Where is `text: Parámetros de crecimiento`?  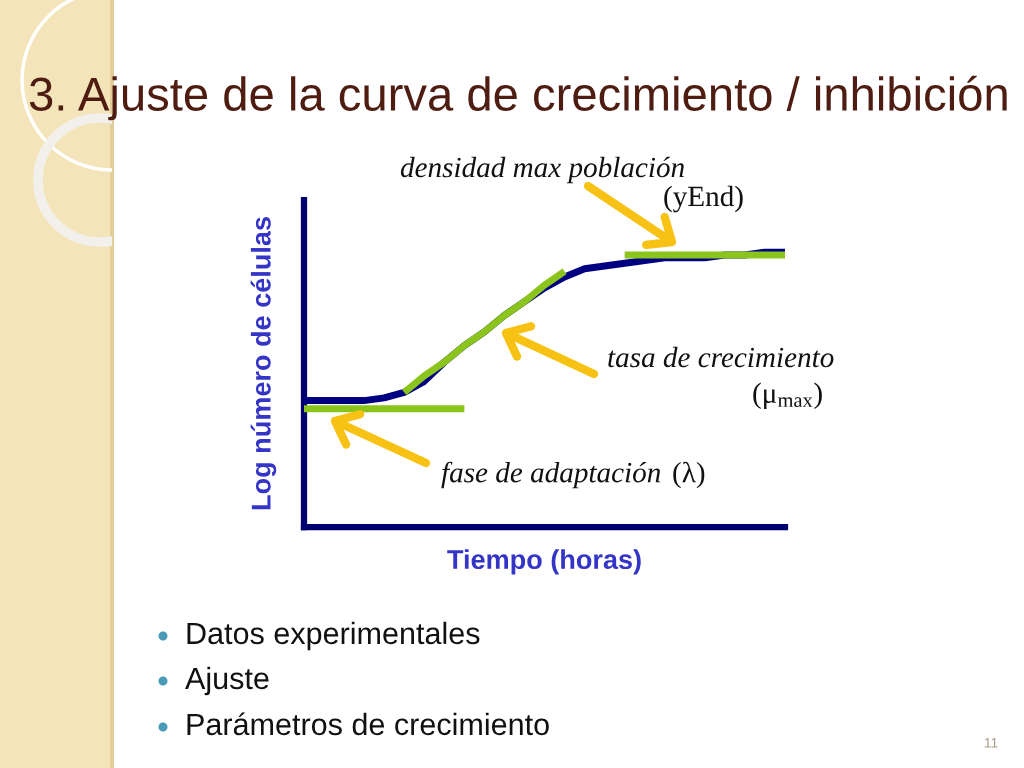
text: Parámetros de crecimiento is located at coordinates (368, 724).